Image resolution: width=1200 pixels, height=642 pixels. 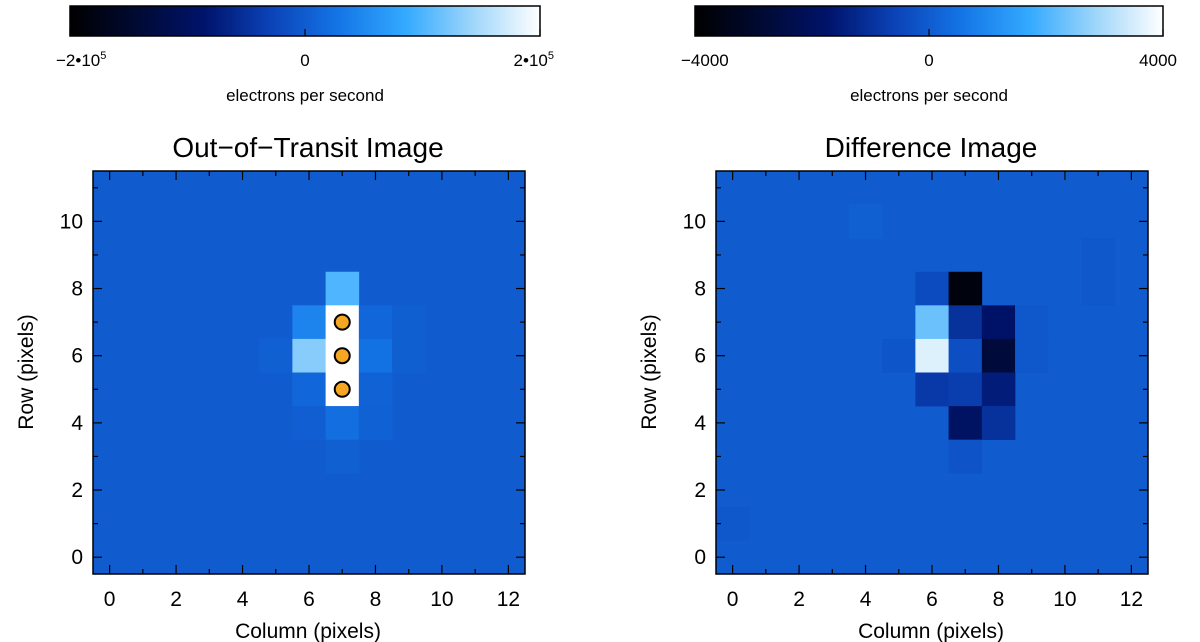 I want to click on colorbar-tick-label: −2•105, so click(x=81, y=60).